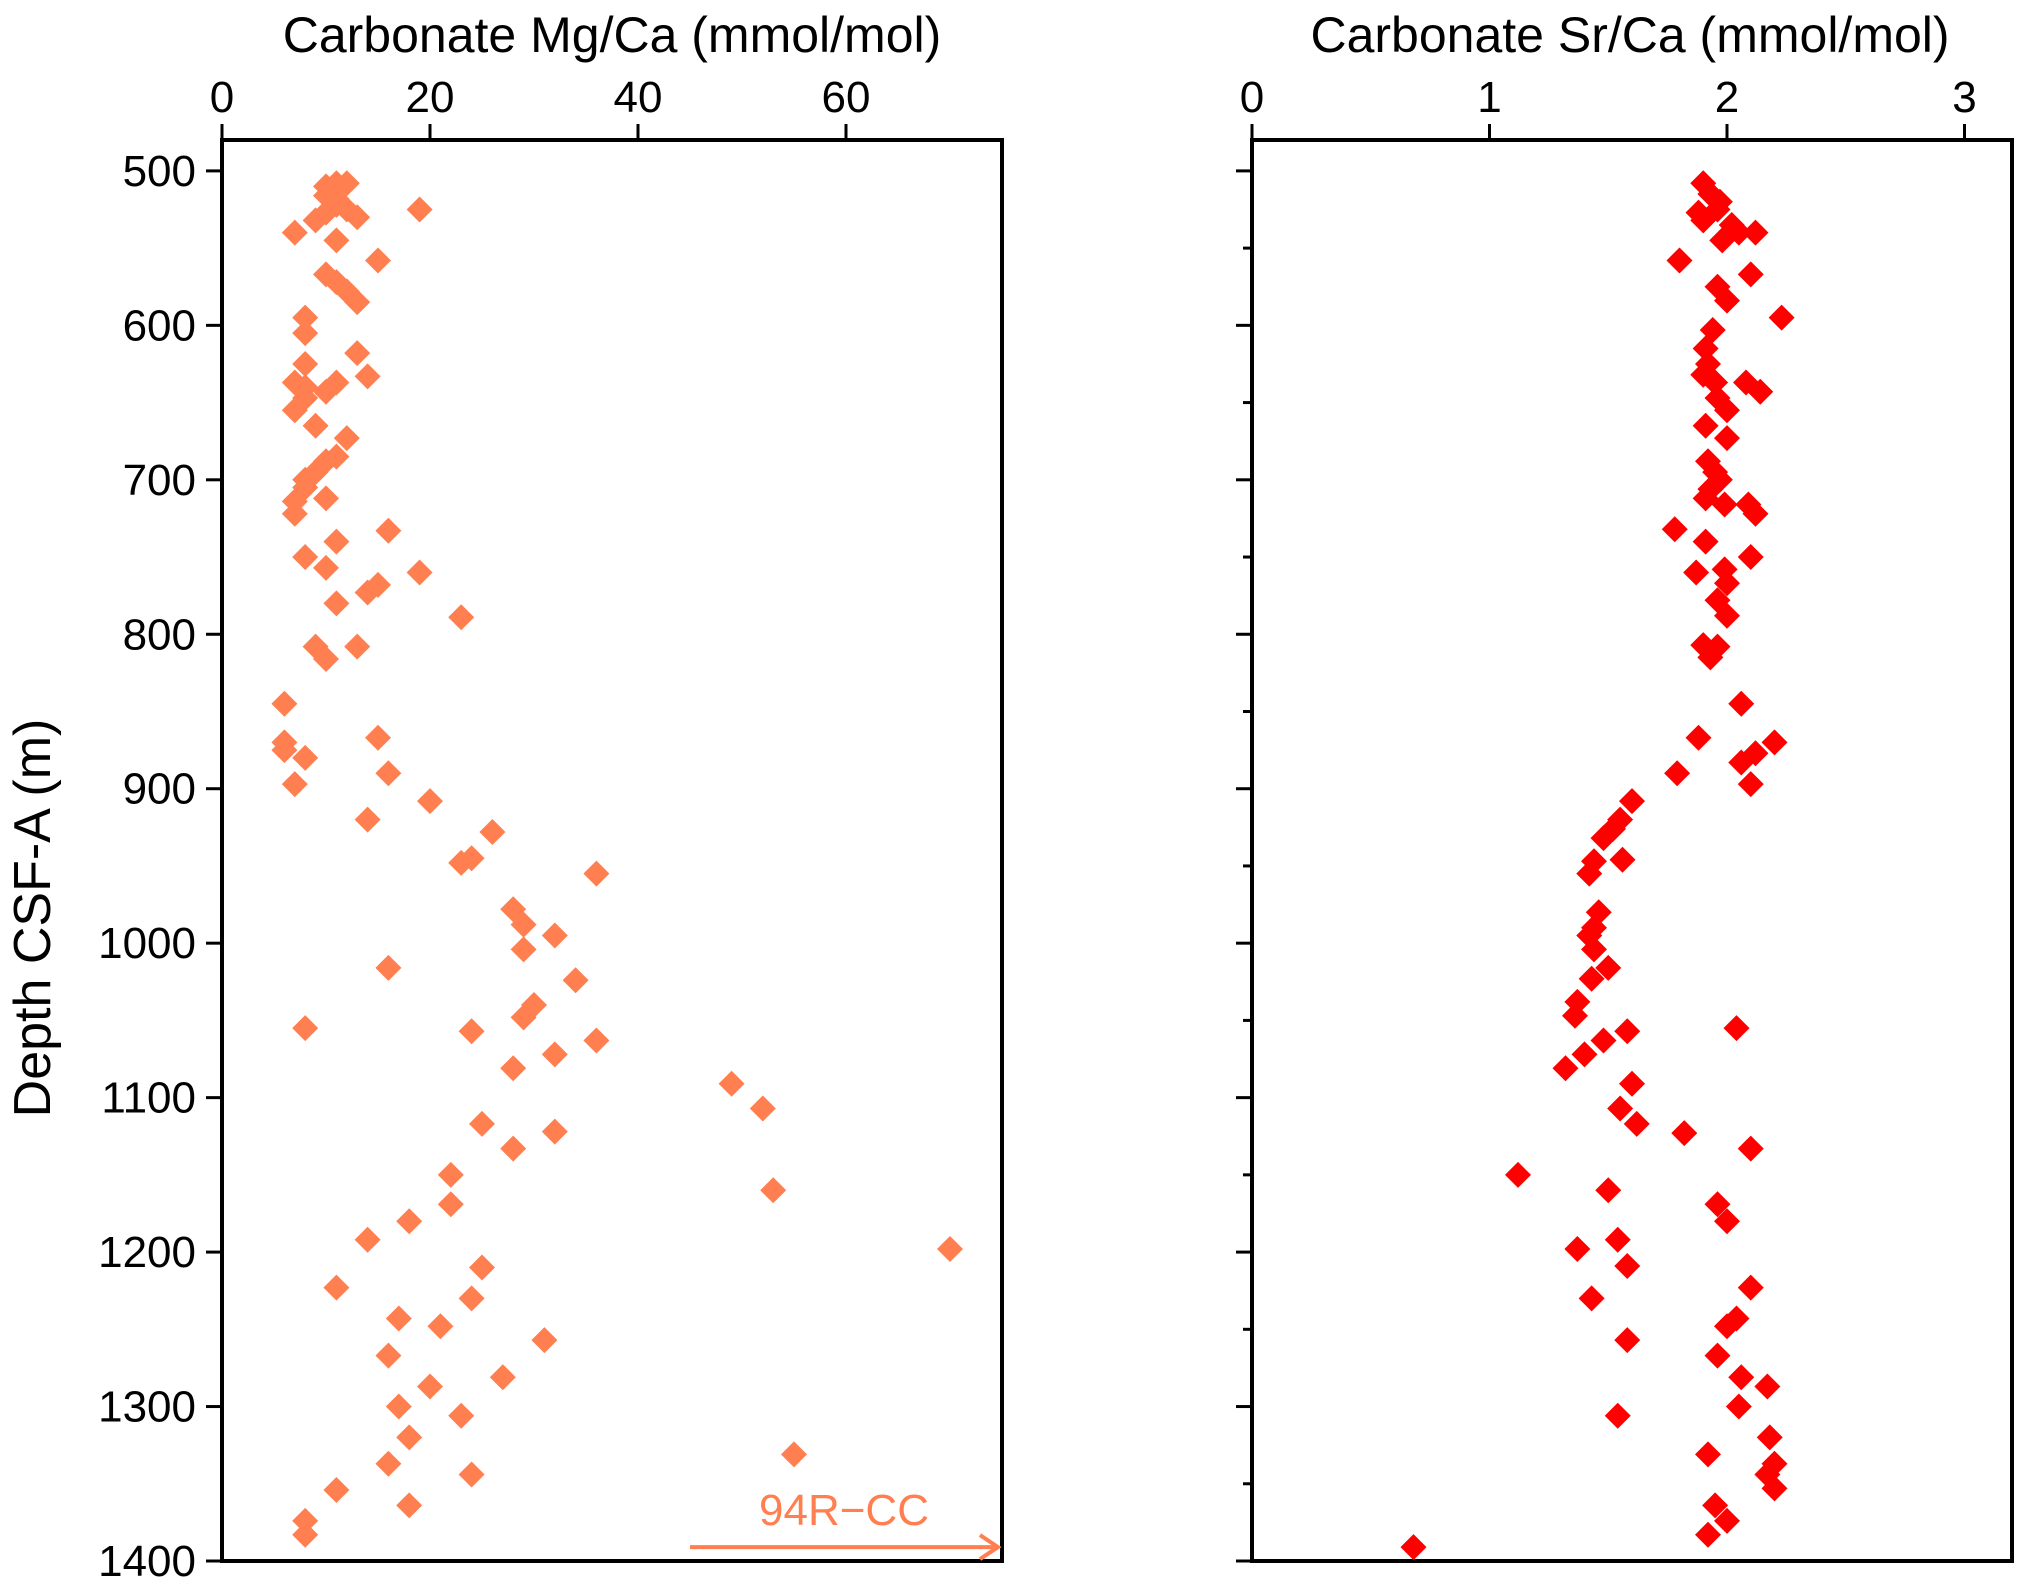 The image size is (2038, 1596). What do you see at coordinates (844, 1510) in the screenshot?
I see `annotation-94r-cc-label: 94R−CC` at bounding box center [844, 1510].